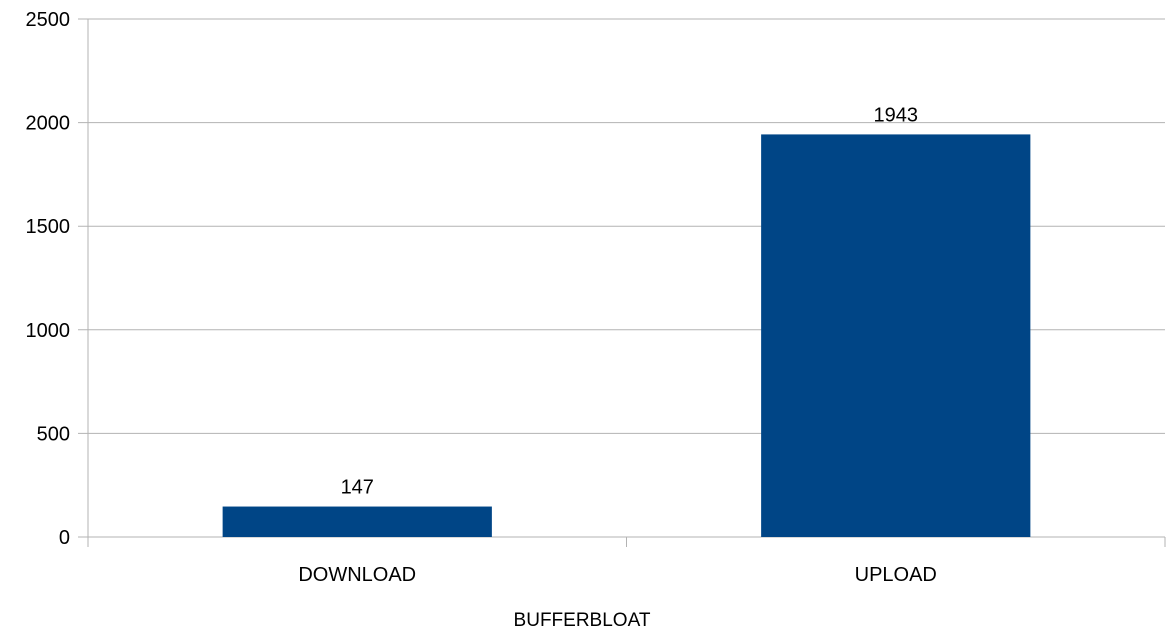 This screenshot has height=631, width=1167. Describe the element at coordinates (53, 434) in the screenshot. I see `y-tick-label: 500` at that location.